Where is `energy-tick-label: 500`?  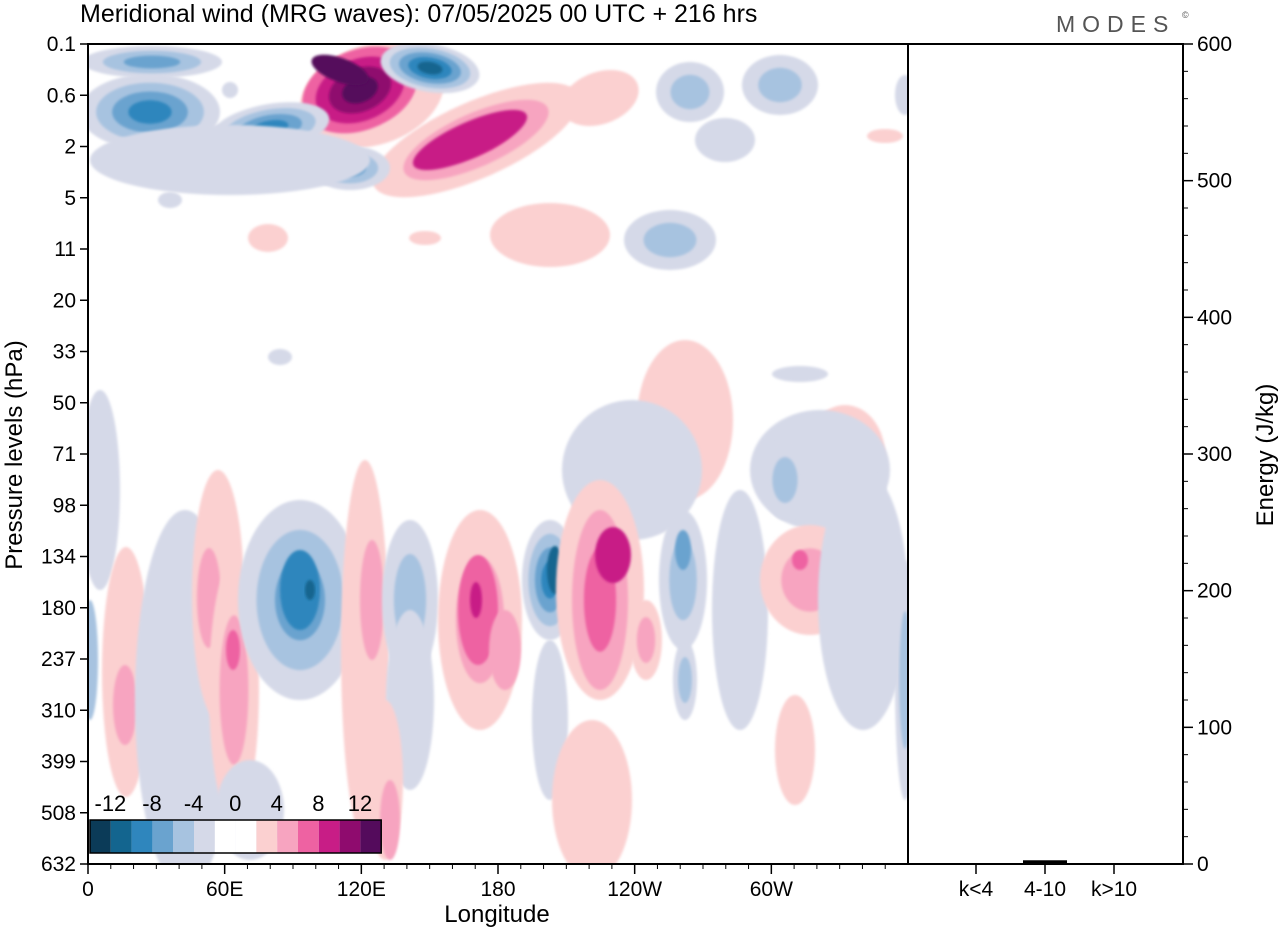 energy-tick-label: 500 is located at coordinates (1214, 181).